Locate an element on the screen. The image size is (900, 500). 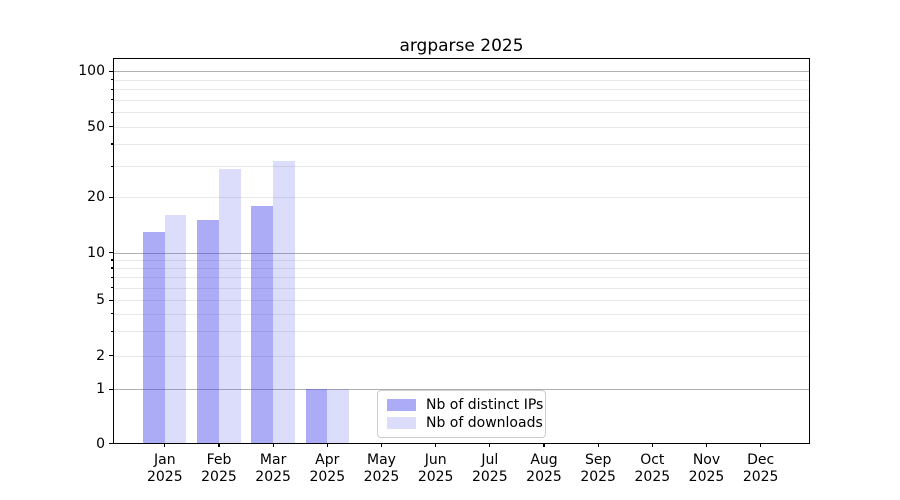
y-tick-label: 10 is located at coordinates (96, 252).